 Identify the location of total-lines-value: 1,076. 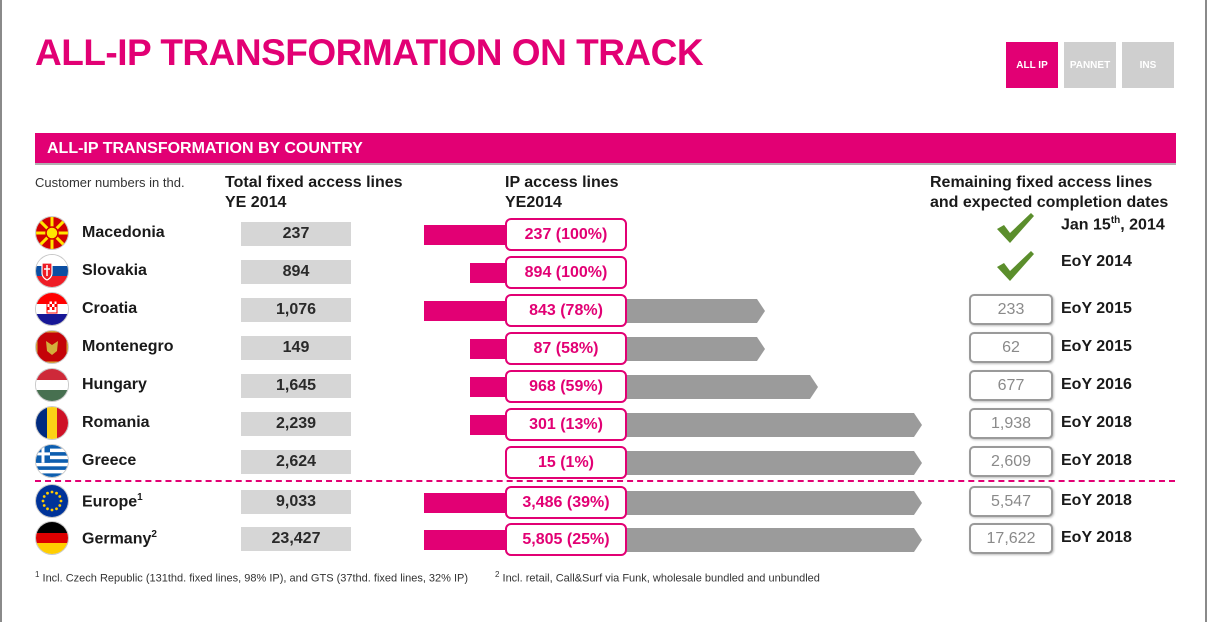
(296, 310).